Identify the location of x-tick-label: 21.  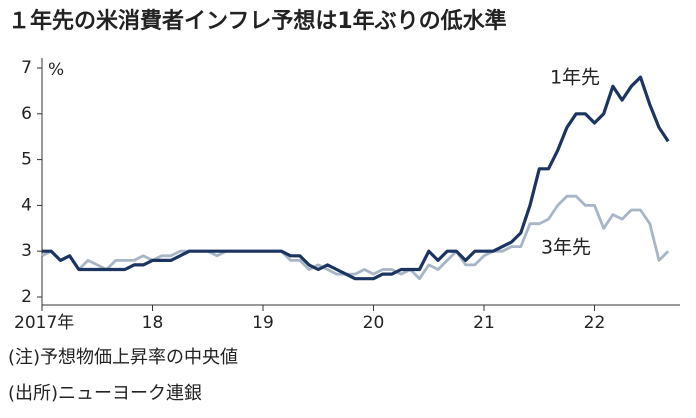
(484, 323).